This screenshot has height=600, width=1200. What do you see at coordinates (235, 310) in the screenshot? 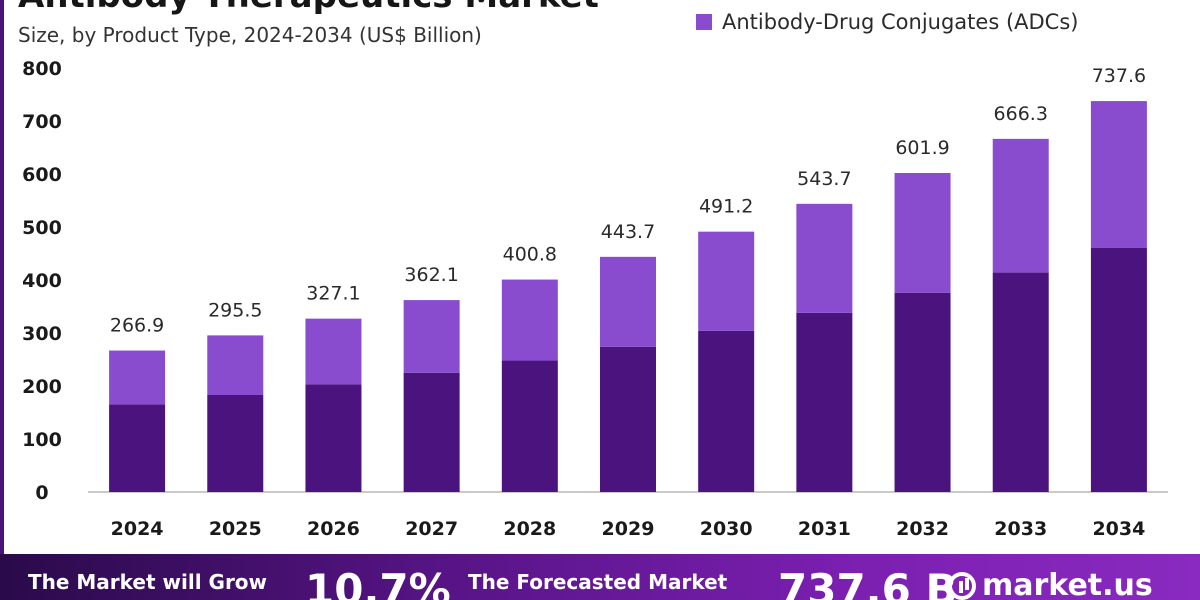
I see `bar-total-label: 295.5` at bounding box center [235, 310].